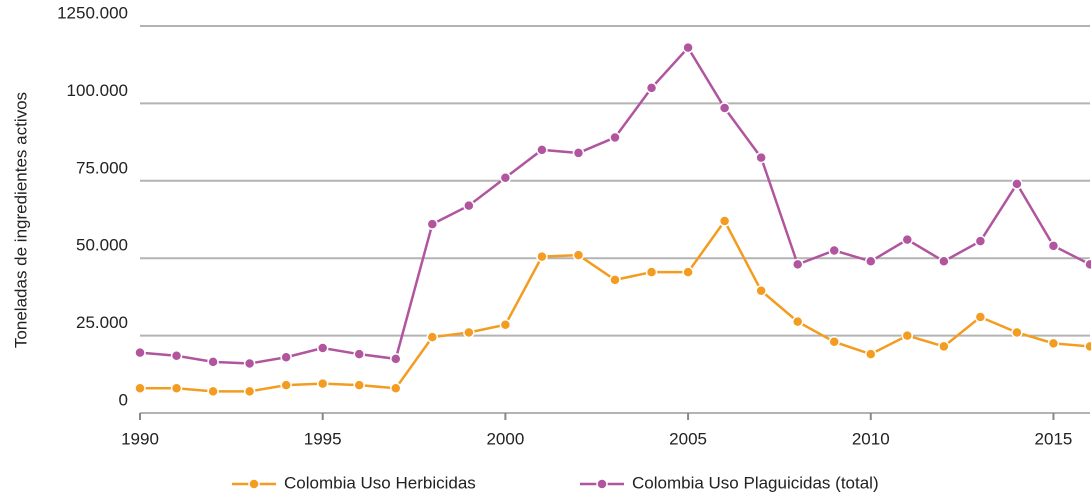 This screenshot has width=1091, height=497. Describe the element at coordinates (1054, 438) in the screenshot. I see `x-tick-label: 2015` at that location.